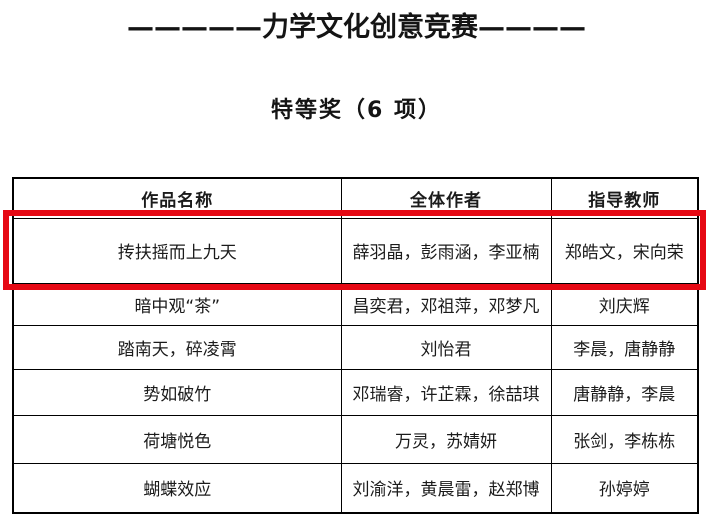 This screenshot has height=526, width=713. What do you see at coordinates (446, 392) in the screenshot?
I see `authors-cell: 邓瑞睿，许芷霖，徐喆琪` at bounding box center [446, 392].